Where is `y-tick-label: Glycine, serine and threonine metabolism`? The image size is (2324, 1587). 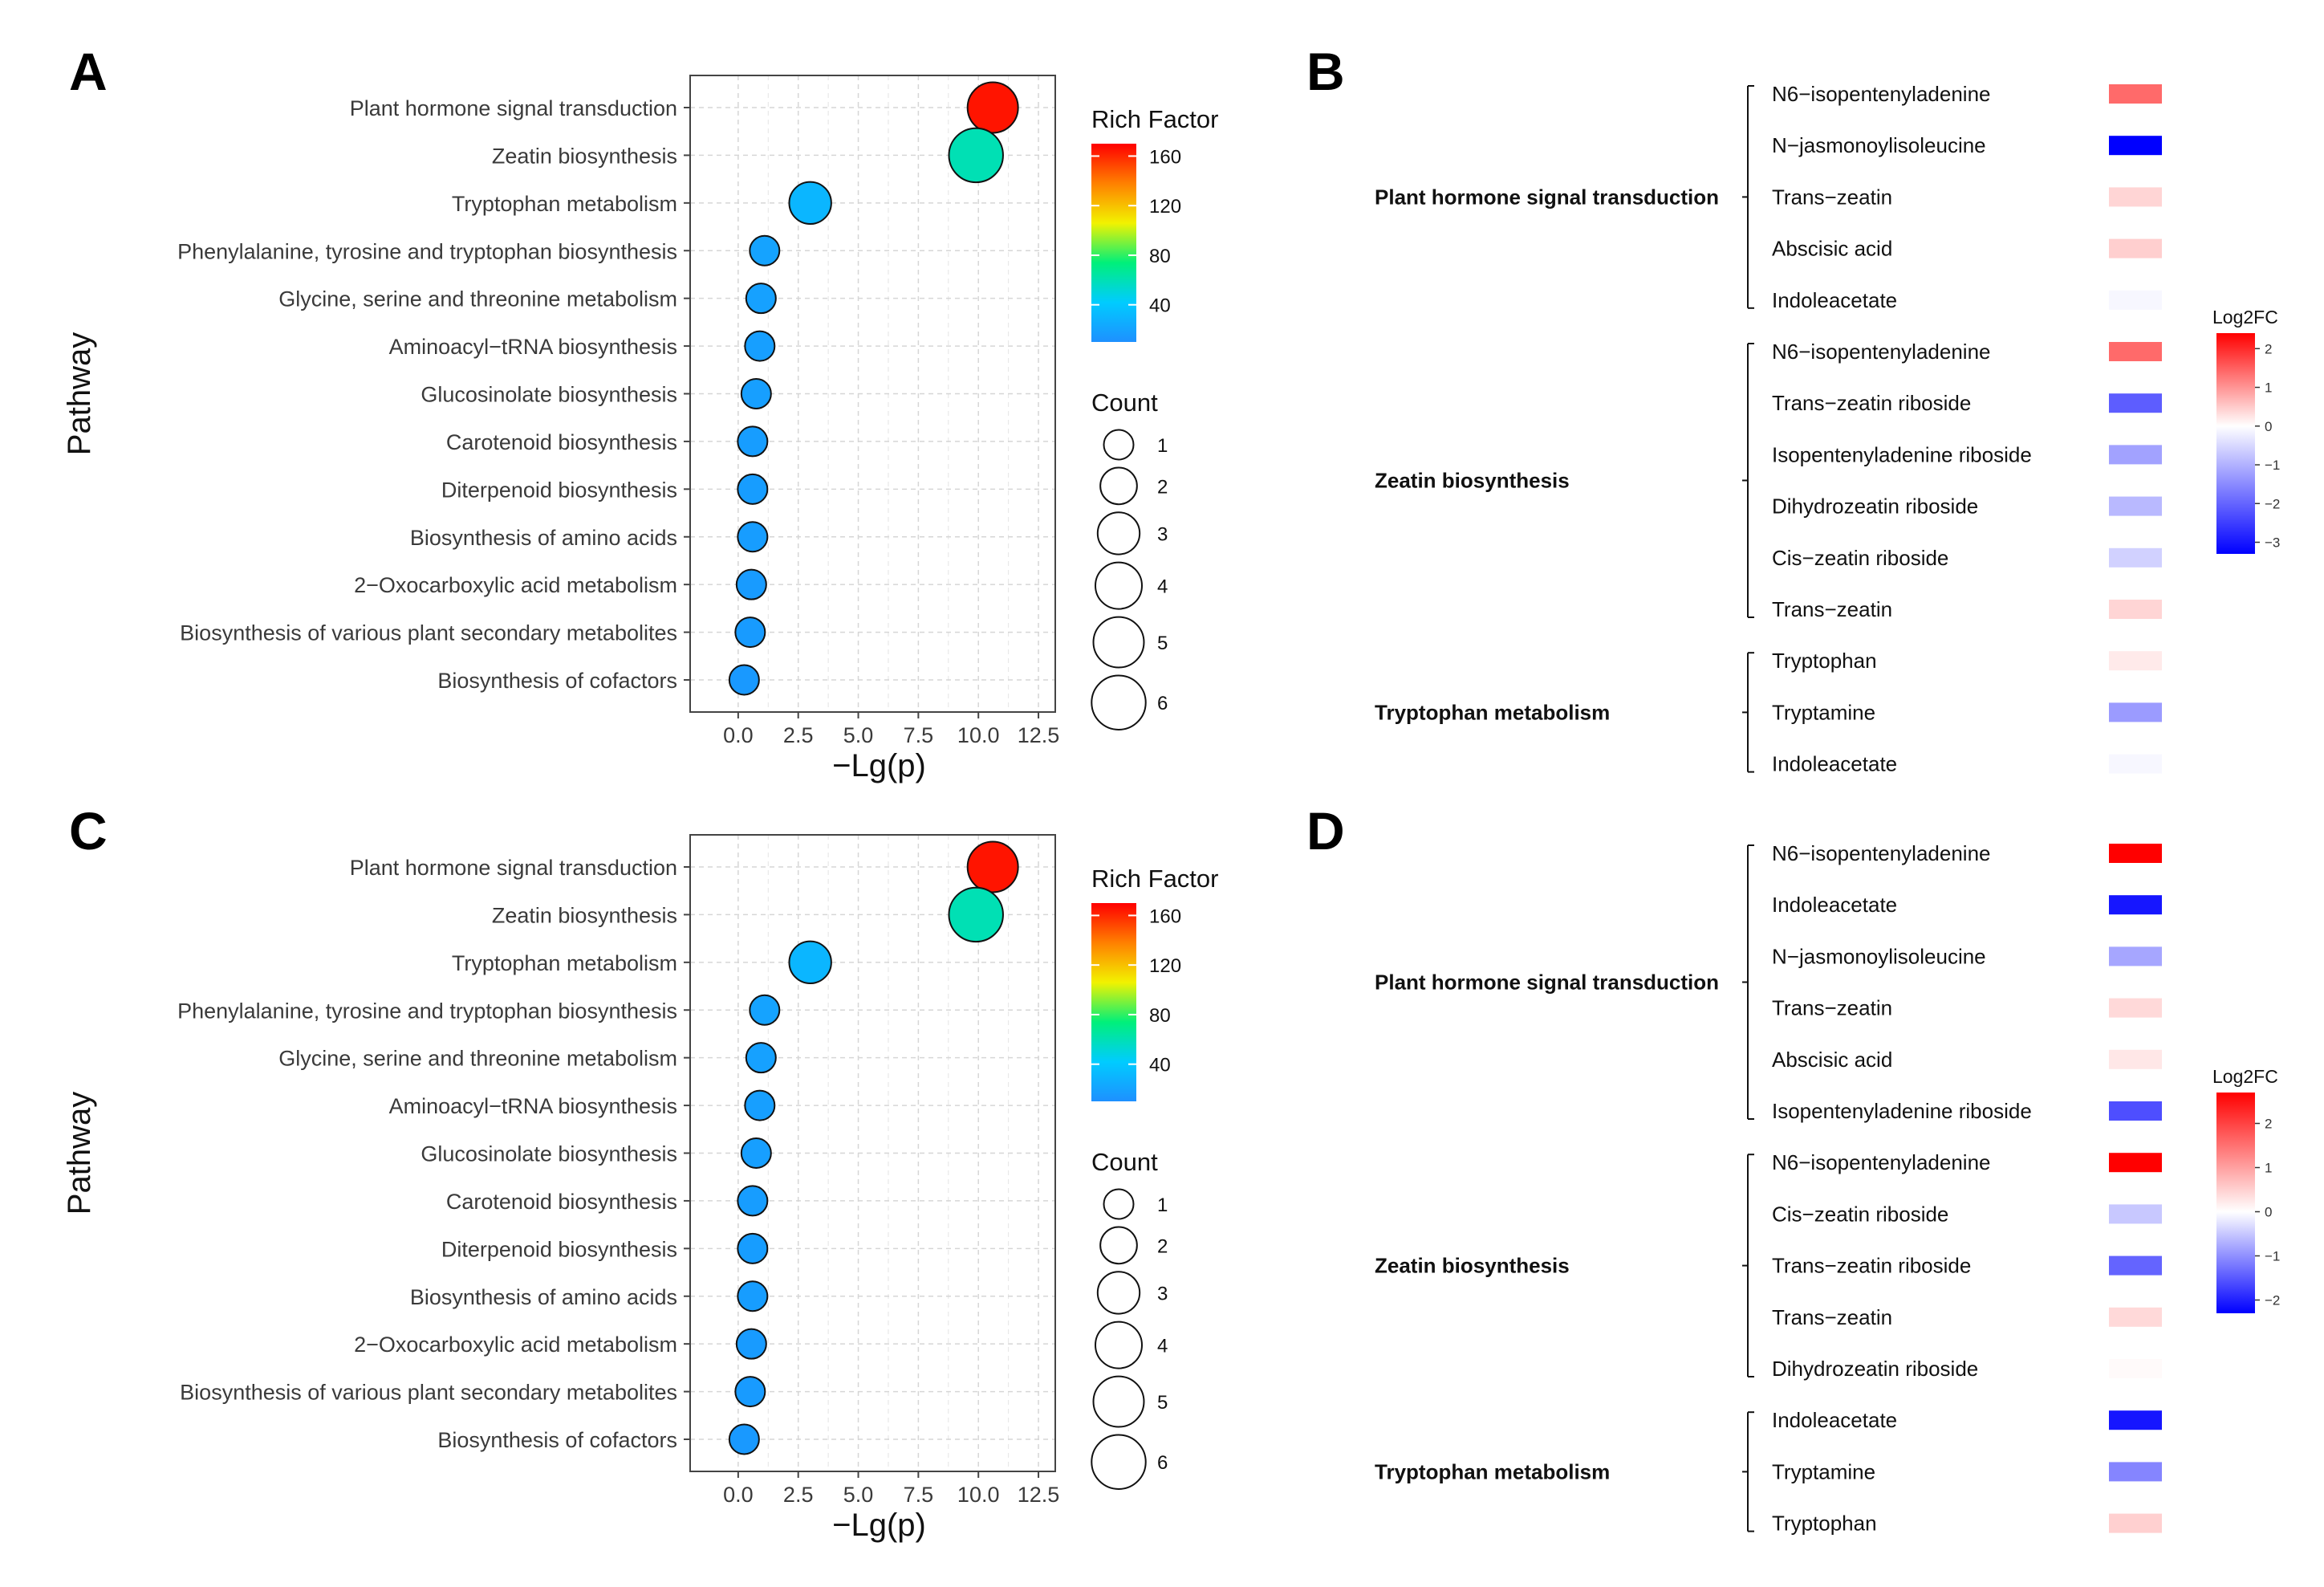 y-tick-label: Glycine, serine and threonine metabolism is located at coordinates (477, 299).